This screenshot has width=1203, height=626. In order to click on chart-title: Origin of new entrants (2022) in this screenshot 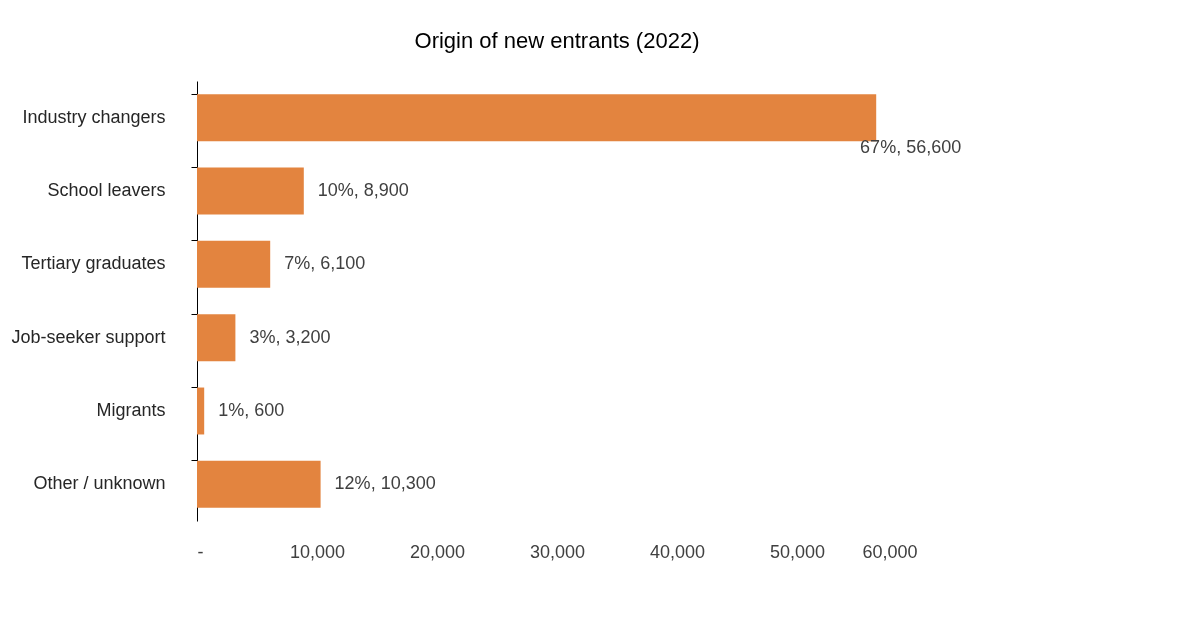, I will do `click(557, 40)`.